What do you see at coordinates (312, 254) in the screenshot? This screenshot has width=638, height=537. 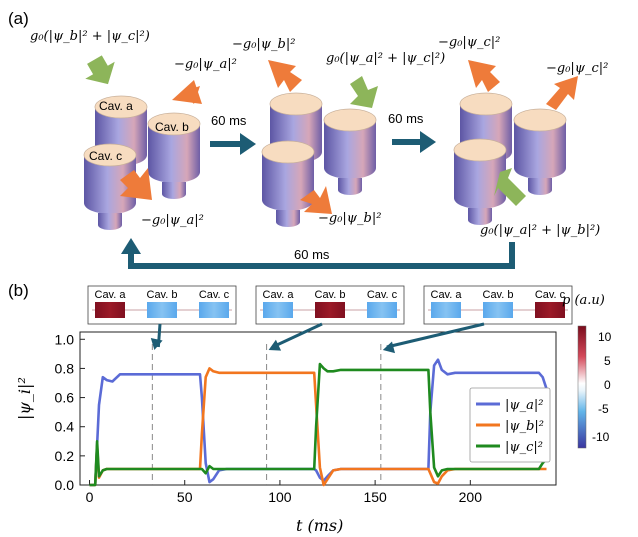 I see `return-arrow-label: 60 ms` at bounding box center [312, 254].